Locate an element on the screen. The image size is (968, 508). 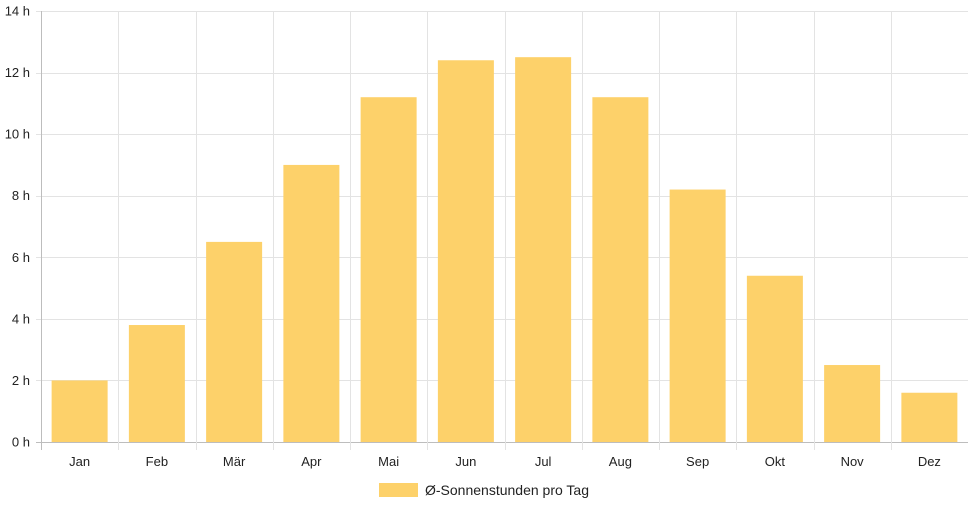
y-tick-label: 6 h is located at coordinates (21, 257).